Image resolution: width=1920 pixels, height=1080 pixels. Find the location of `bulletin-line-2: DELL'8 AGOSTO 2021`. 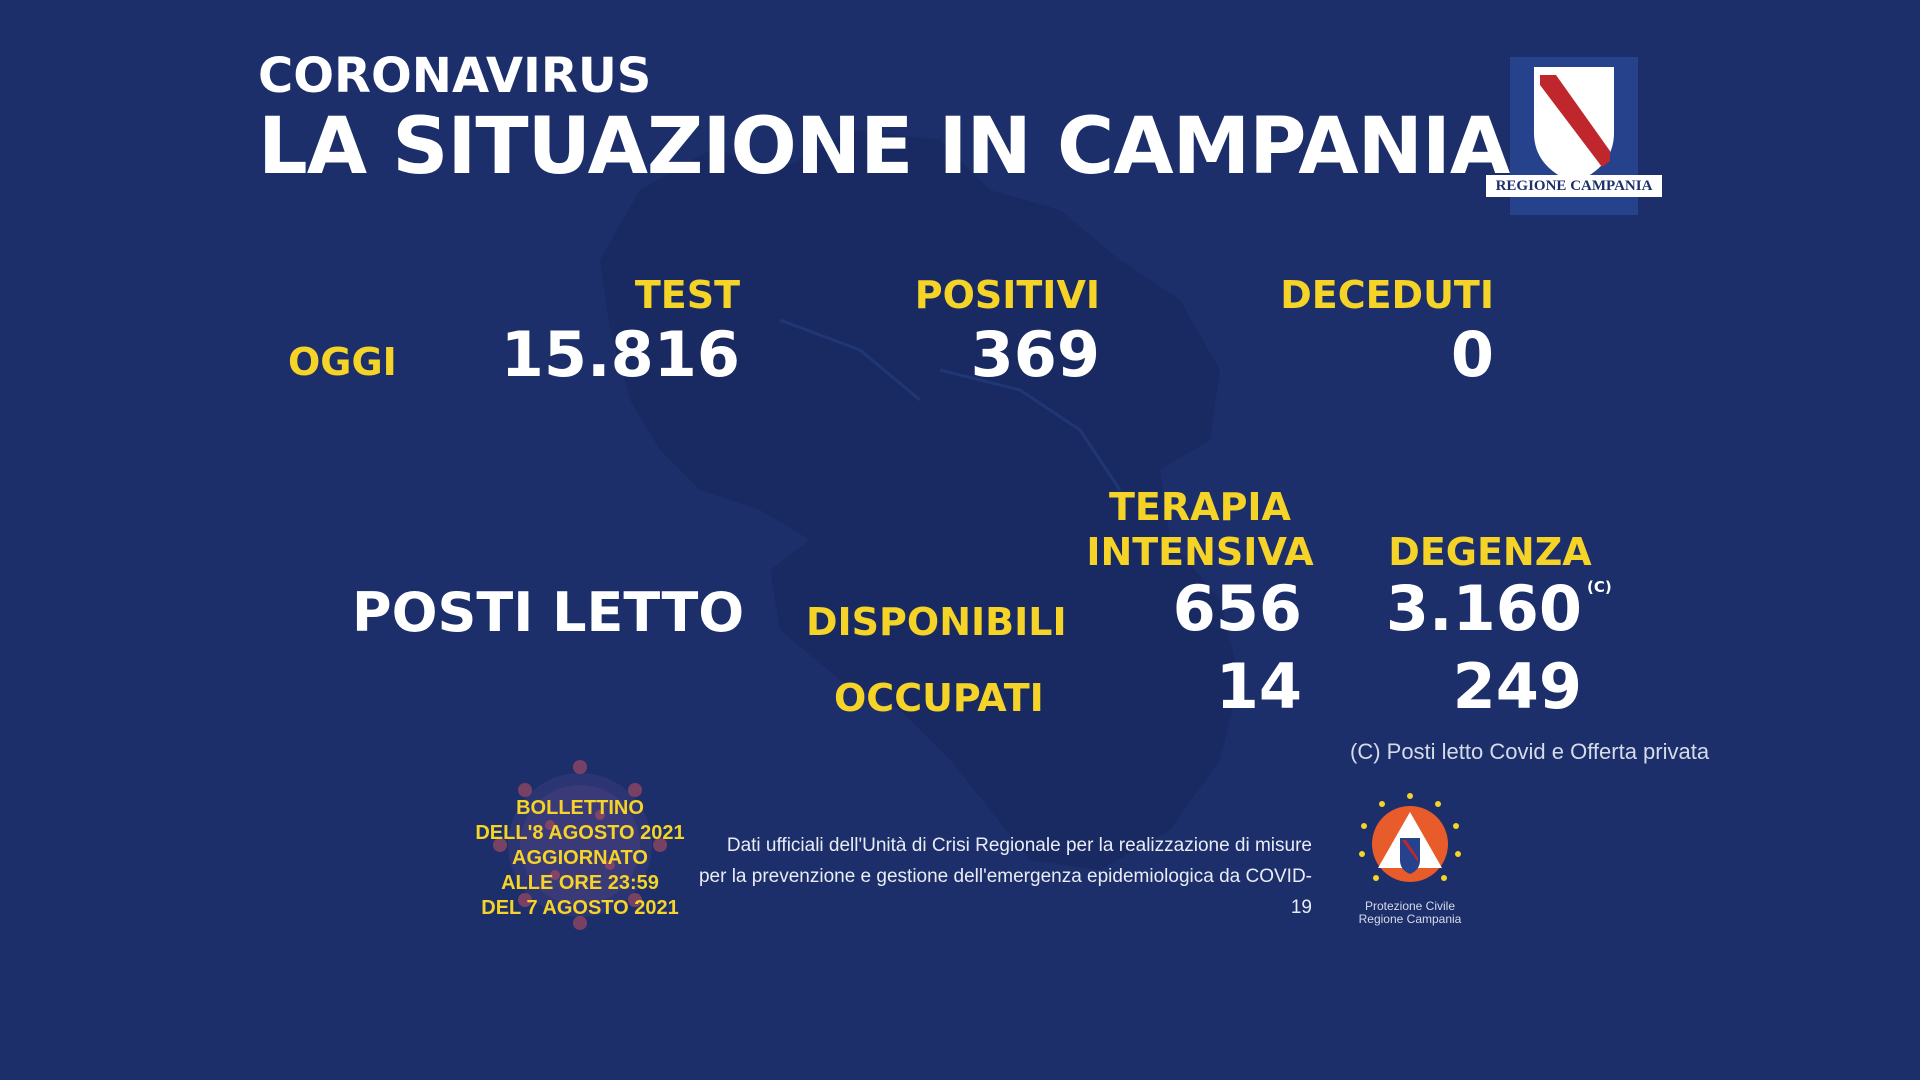

bulletin-line-2: DELL'8 AGOSTO 2021 is located at coordinates (580, 833).